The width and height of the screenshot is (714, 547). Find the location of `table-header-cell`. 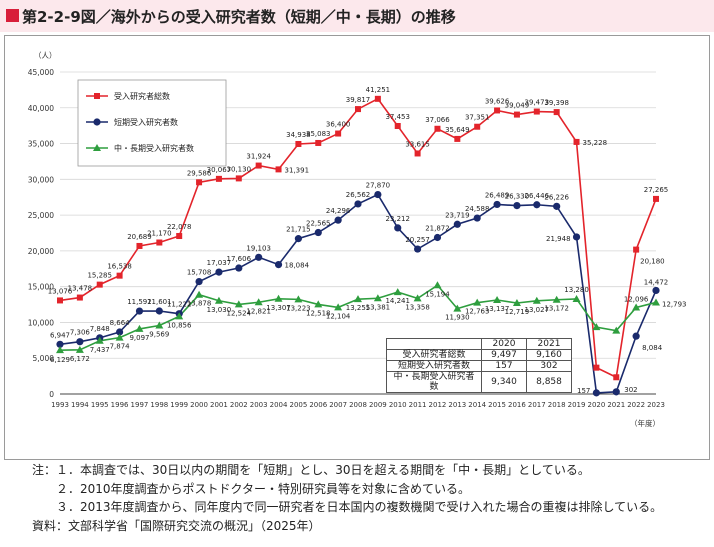

table-header-cell is located at coordinates (434, 344).